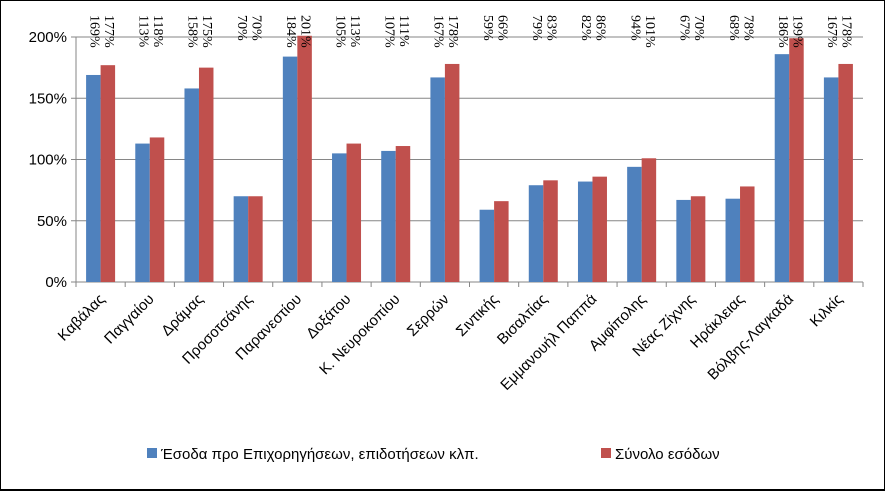 Image resolution: width=885 pixels, height=491 pixels. Describe the element at coordinates (649, 31) in the screenshot. I see `data-label: 101%` at that location.